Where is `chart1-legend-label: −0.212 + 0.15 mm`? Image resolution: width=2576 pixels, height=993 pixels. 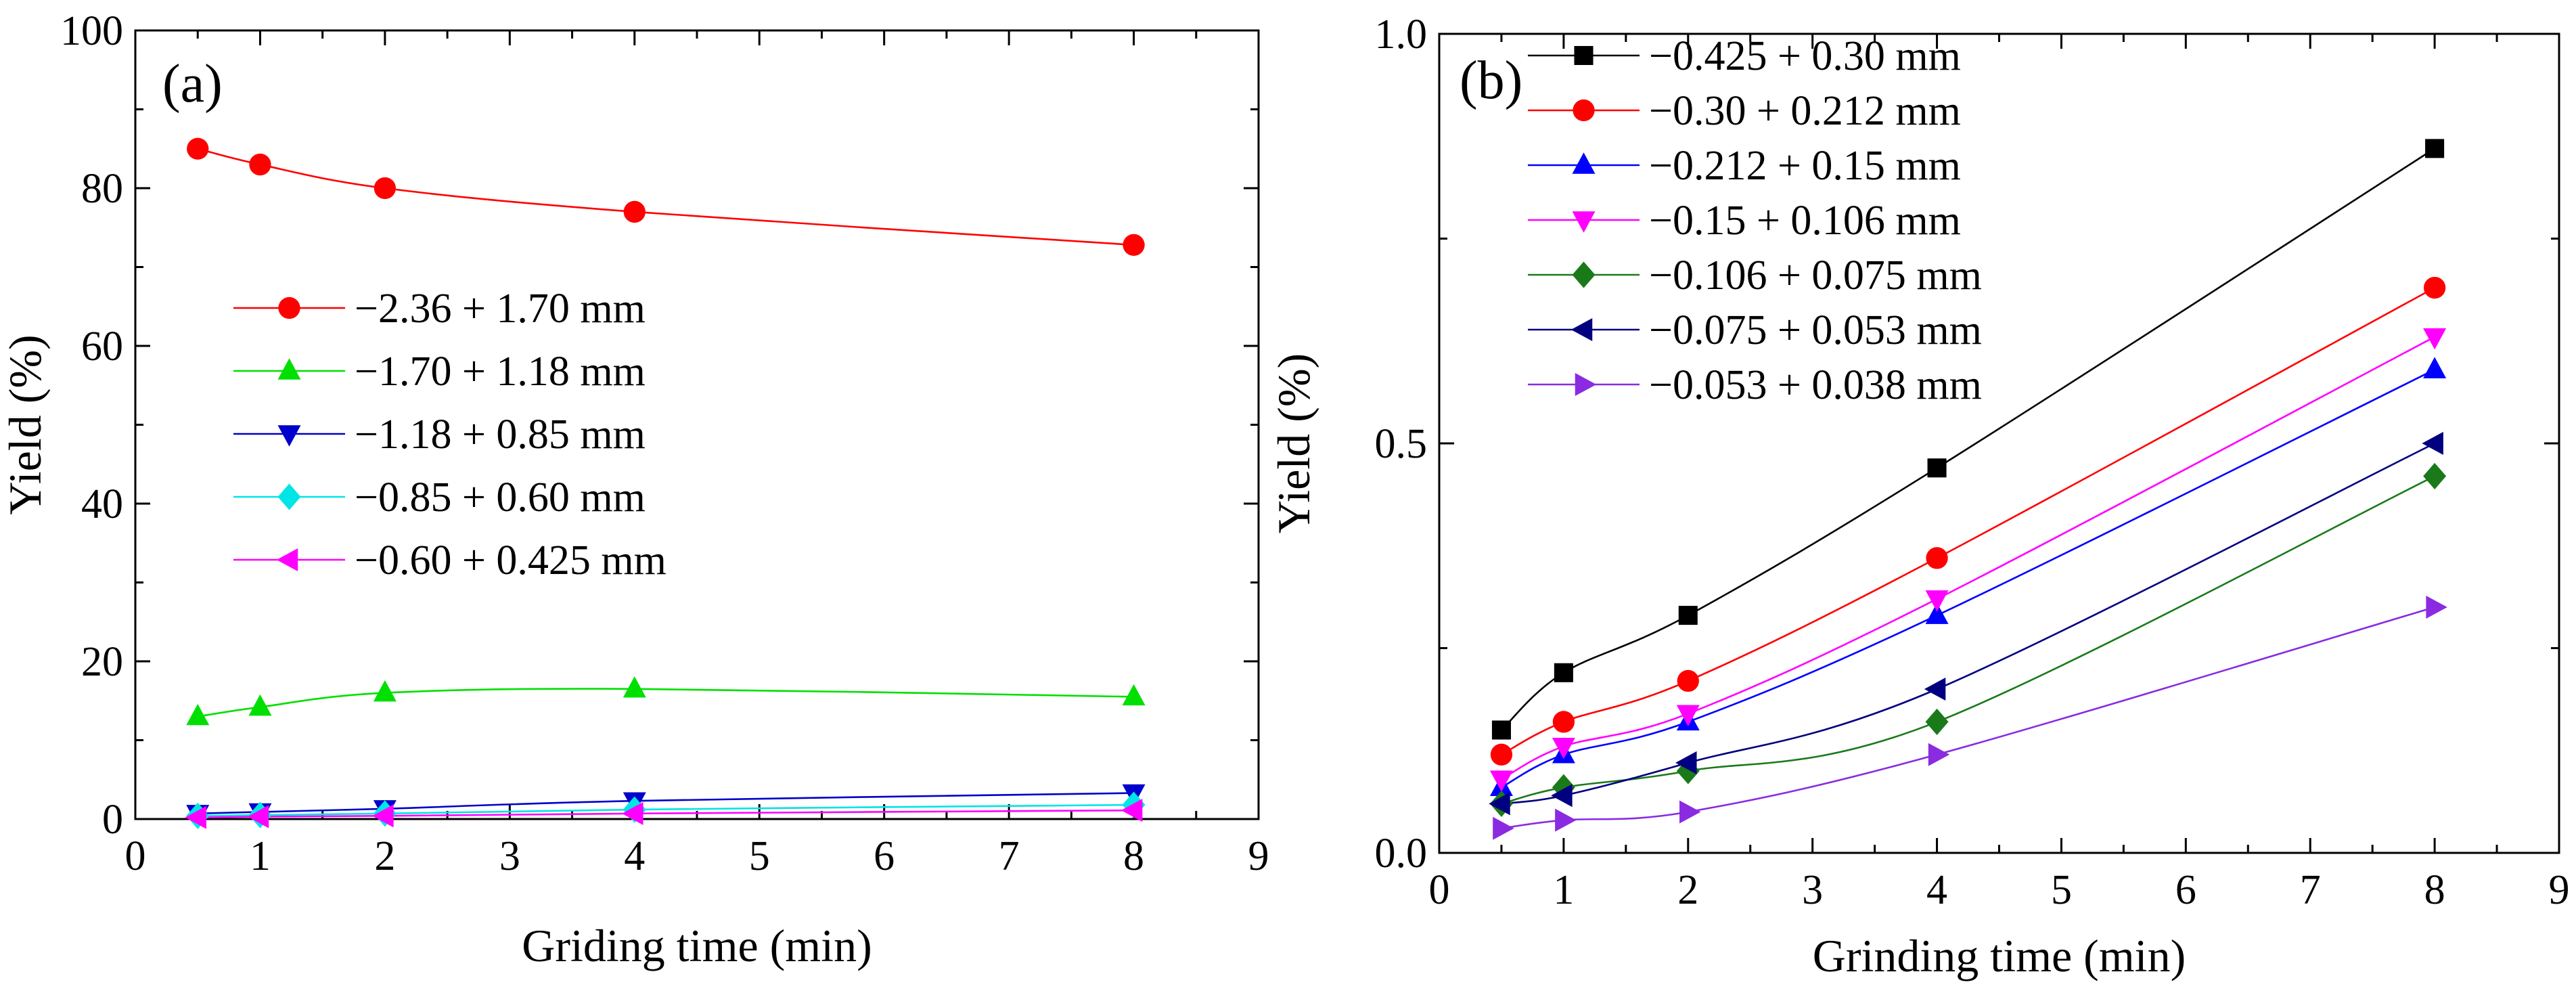 chart1-legend-label: −0.212 + 0.15 mm is located at coordinates (1805, 166).